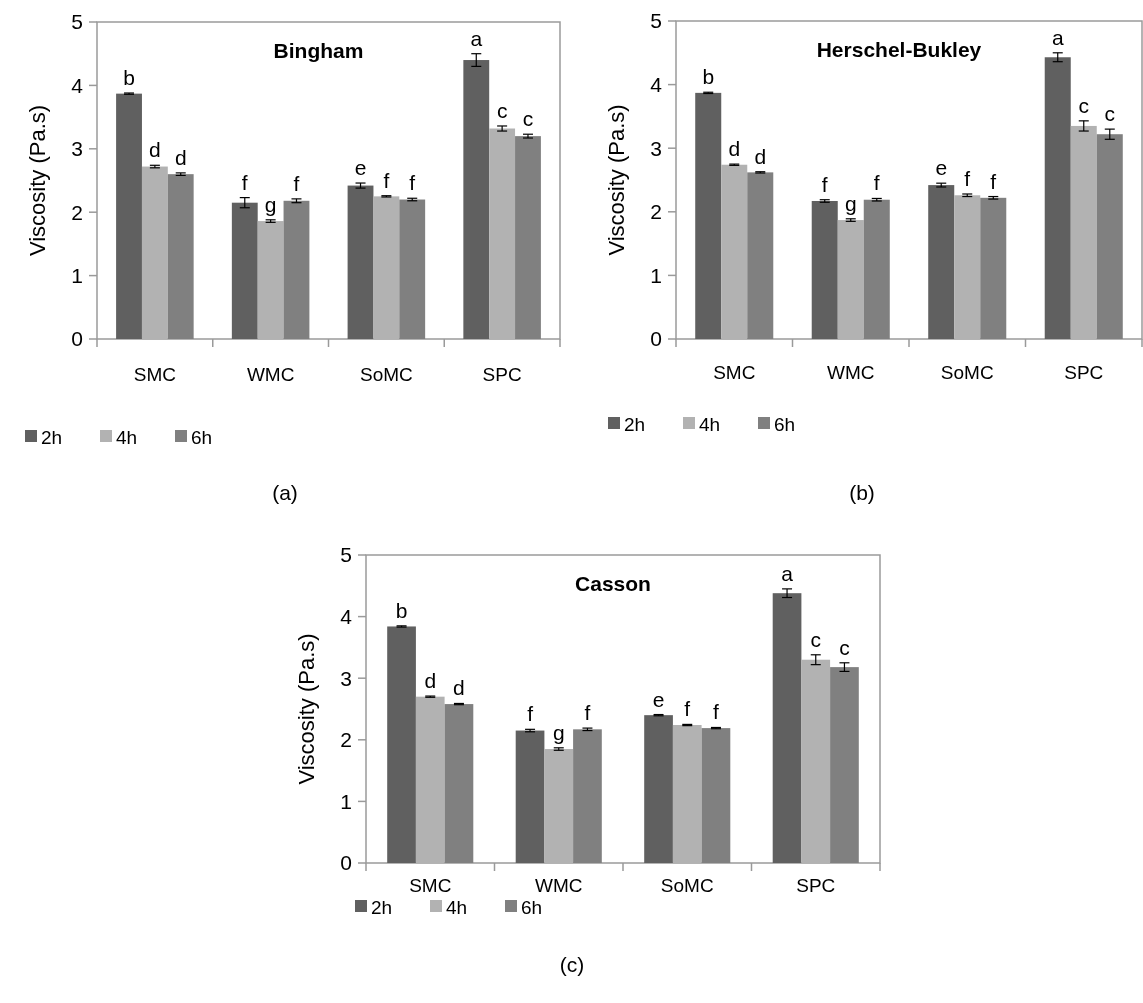  I want to click on text: Casson, so click(613, 583).